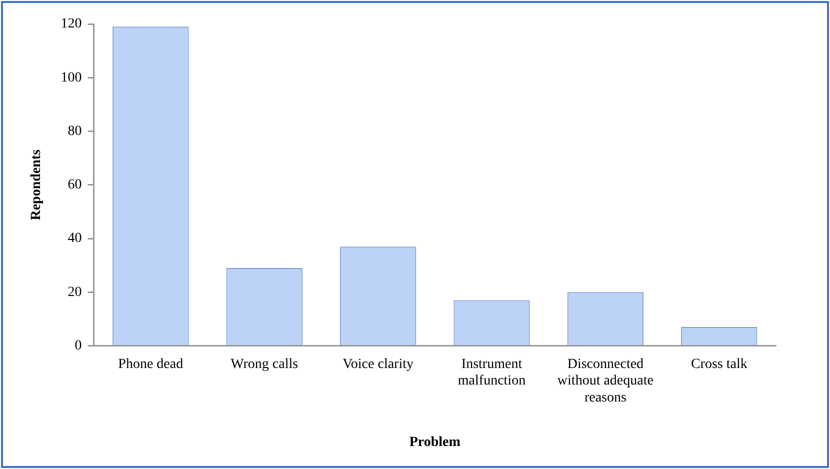  What do you see at coordinates (435, 442) in the screenshot?
I see `x-axis-title: Problem` at bounding box center [435, 442].